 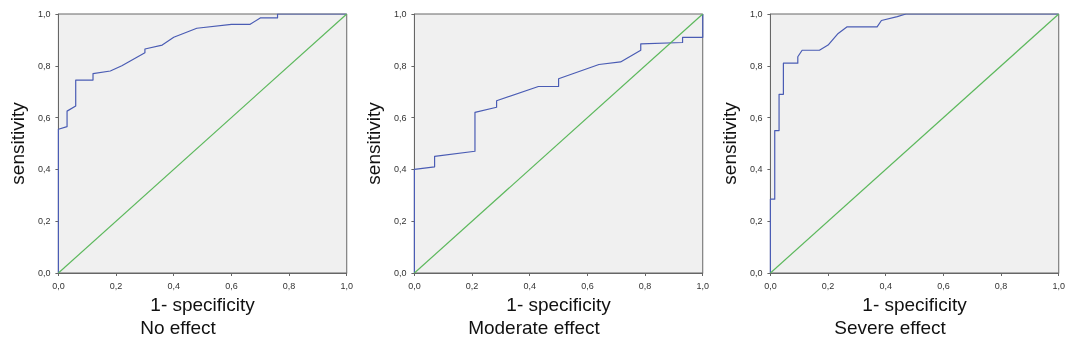 I want to click on text: Moderate effect, so click(x=534, y=327).